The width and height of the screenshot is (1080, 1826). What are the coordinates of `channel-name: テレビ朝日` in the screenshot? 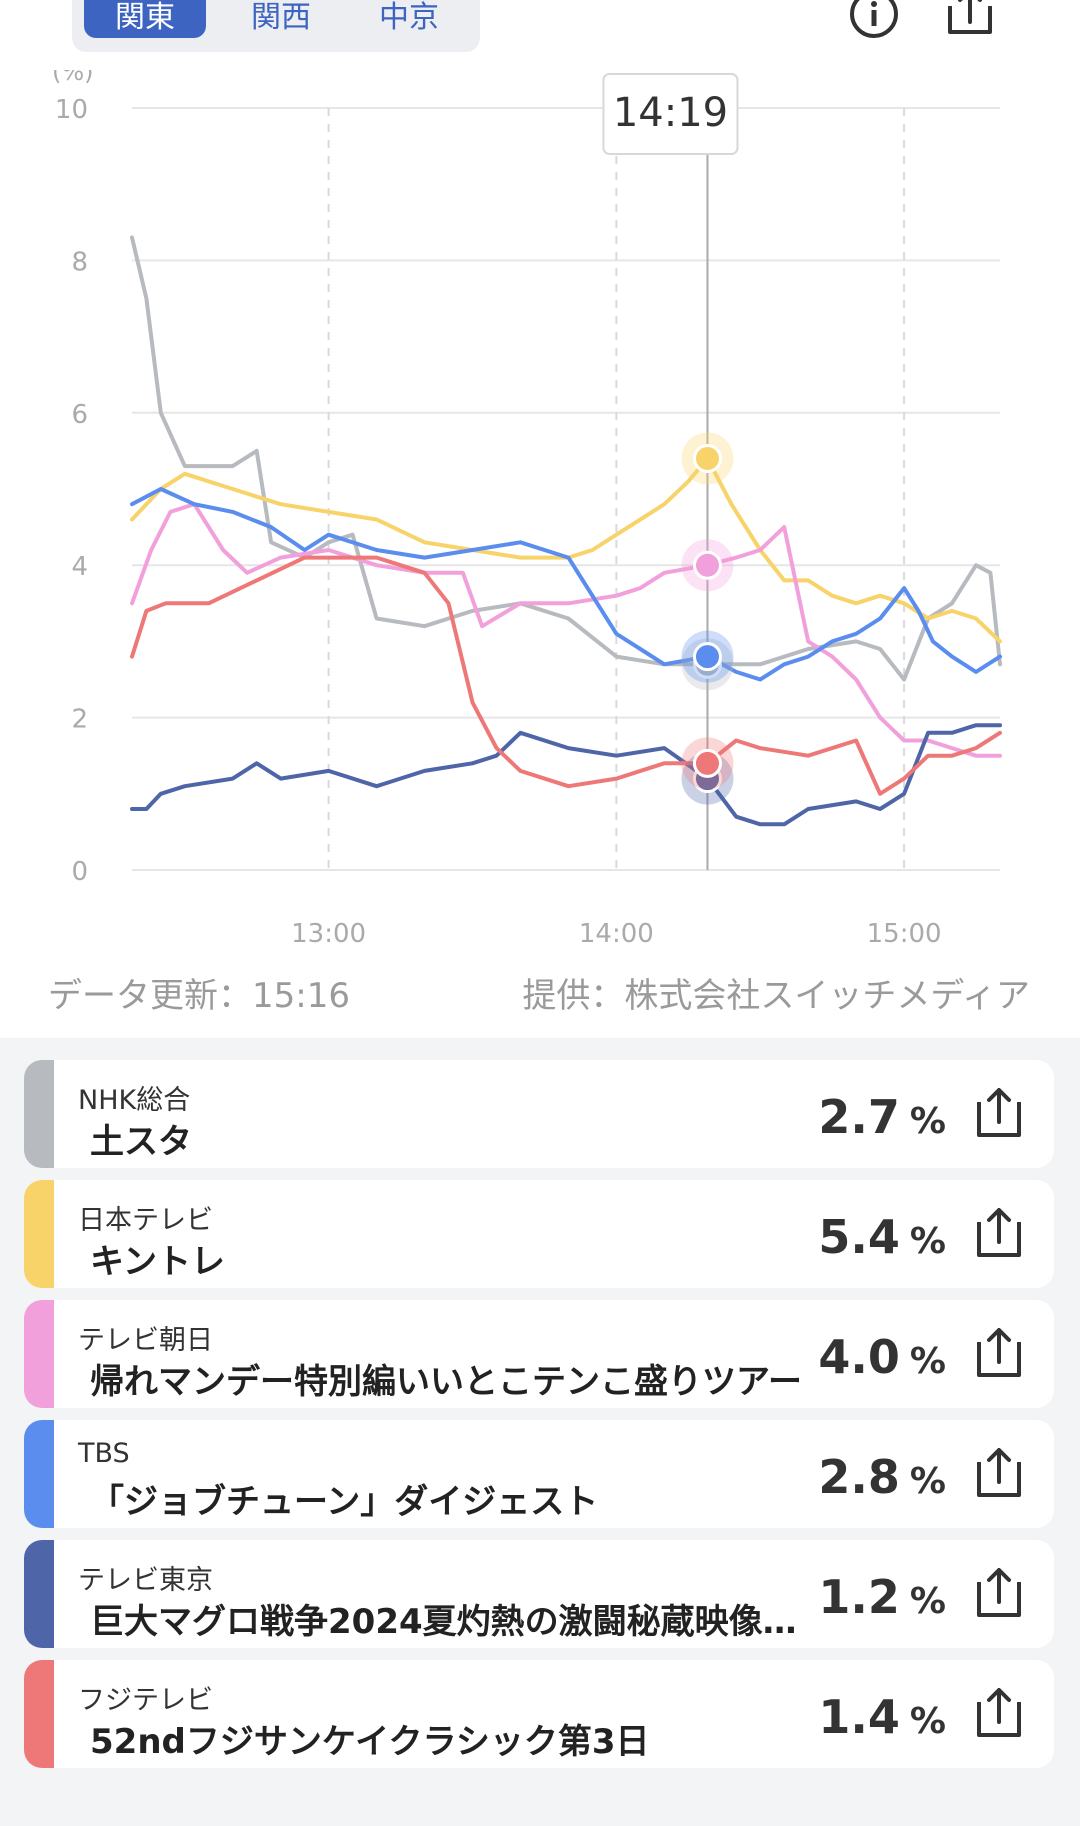 It's located at (145, 1340).